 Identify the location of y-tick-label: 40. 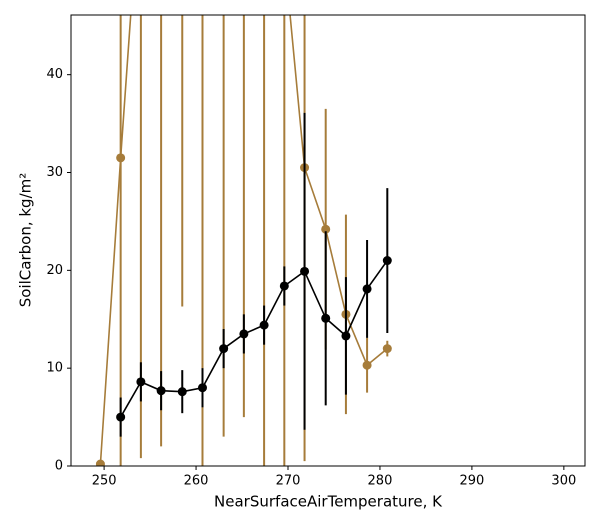
(54, 74).